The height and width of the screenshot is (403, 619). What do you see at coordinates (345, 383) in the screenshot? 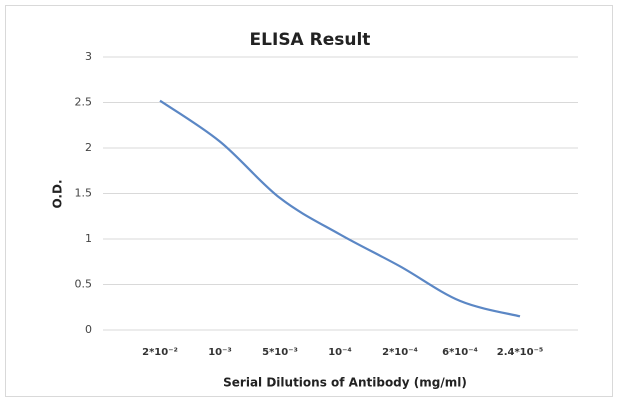
I see `x-axis-label: Serial Dilutions of Antibody (mg/ml)` at bounding box center [345, 383].